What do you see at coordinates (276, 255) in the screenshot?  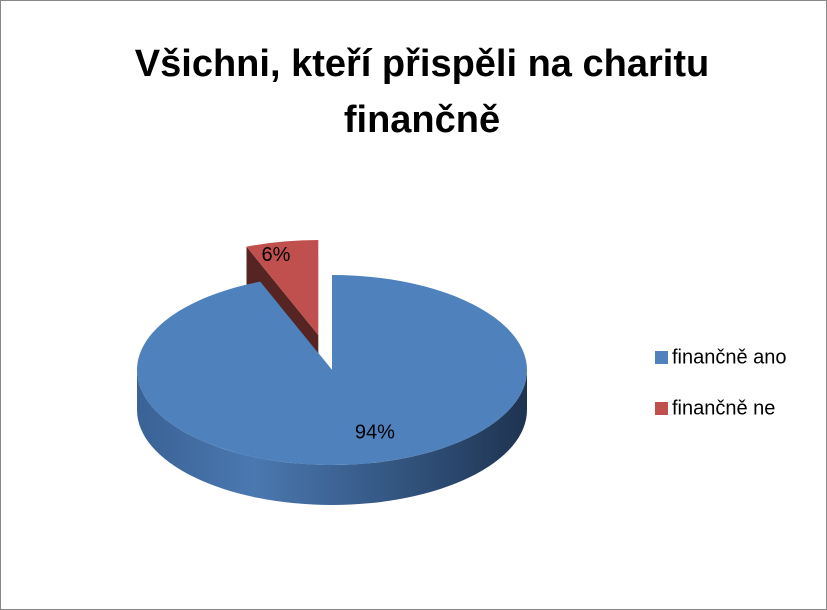 I see `data-label: 6%` at bounding box center [276, 255].